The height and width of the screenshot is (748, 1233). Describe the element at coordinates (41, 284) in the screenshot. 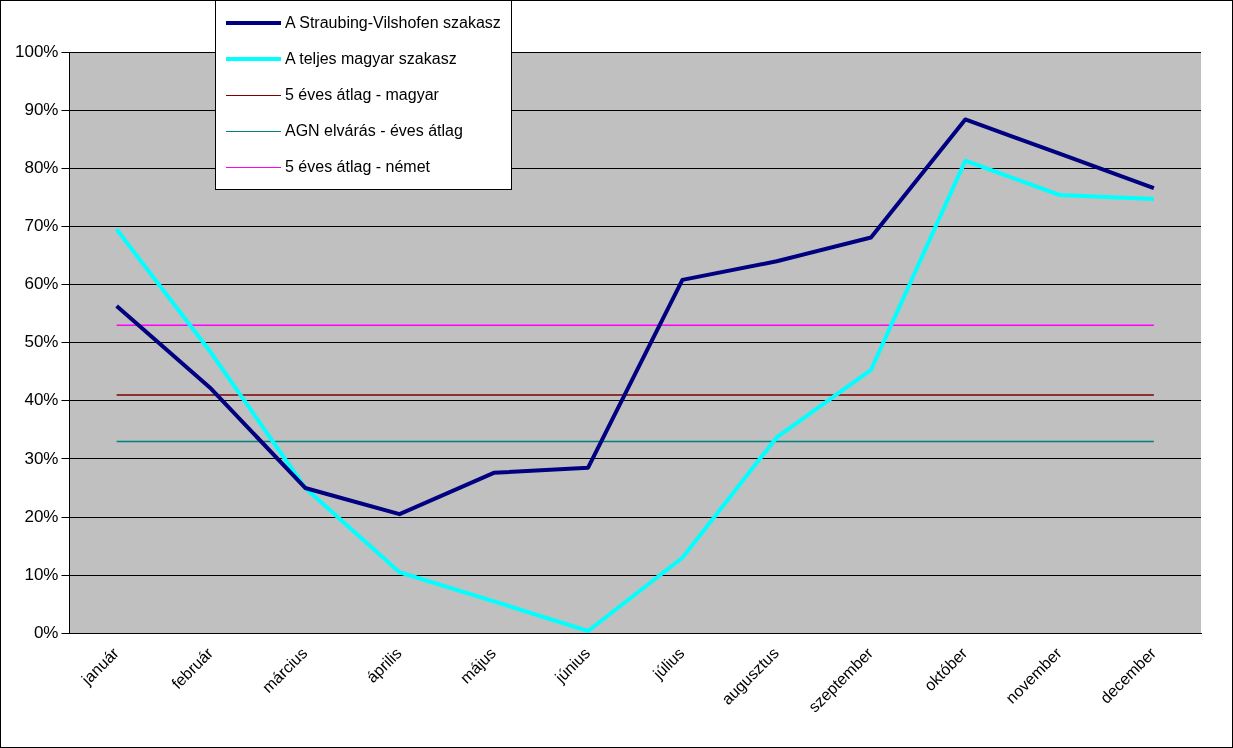

I see `y-tick-label: 60%` at that location.